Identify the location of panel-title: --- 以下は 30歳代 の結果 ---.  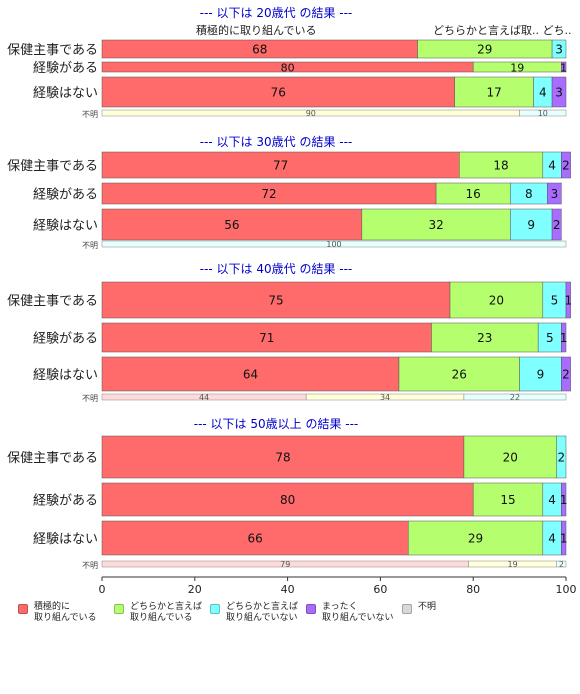
(276, 142).